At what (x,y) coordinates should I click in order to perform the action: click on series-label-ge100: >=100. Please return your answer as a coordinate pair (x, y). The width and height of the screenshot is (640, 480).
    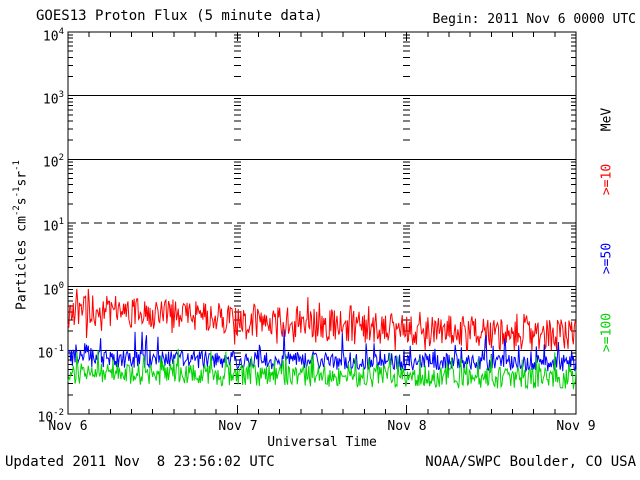
    Looking at the image, I should click on (607, 332).